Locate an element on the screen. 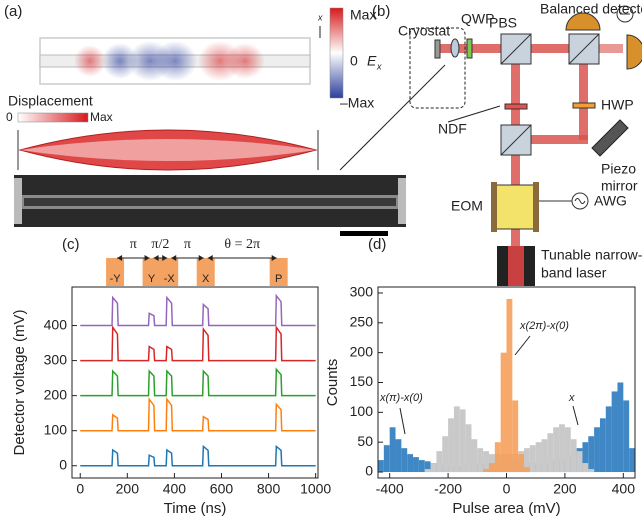 Image resolution: width=642 pixels, height=522 pixels. pulse-label: -Y is located at coordinates (116, 279).